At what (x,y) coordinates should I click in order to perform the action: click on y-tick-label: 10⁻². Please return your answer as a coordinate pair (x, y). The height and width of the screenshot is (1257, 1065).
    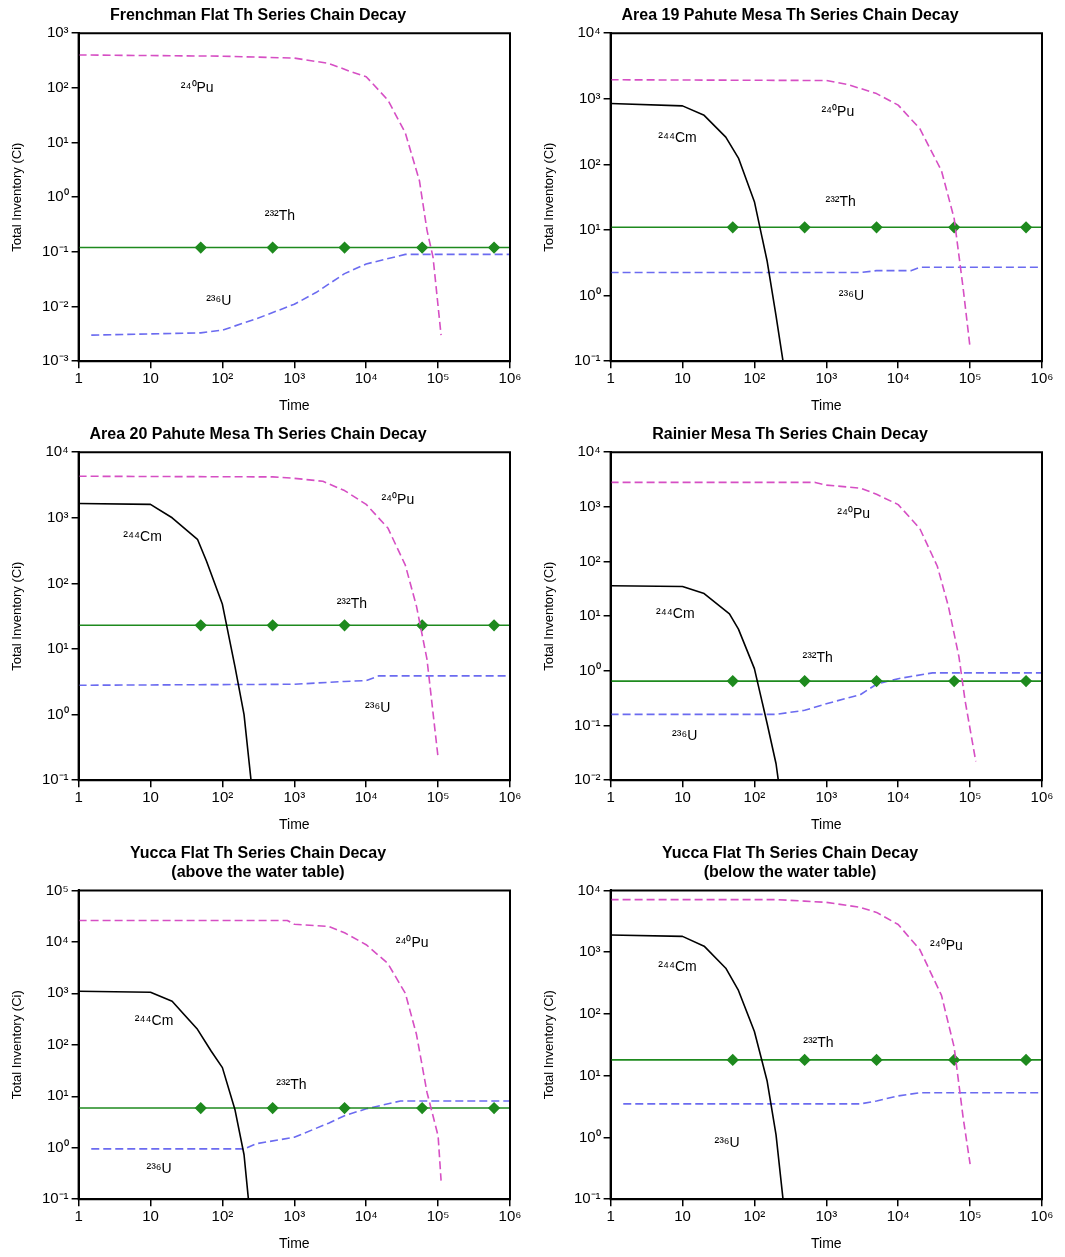
    Looking at the image, I should click on (587, 779).